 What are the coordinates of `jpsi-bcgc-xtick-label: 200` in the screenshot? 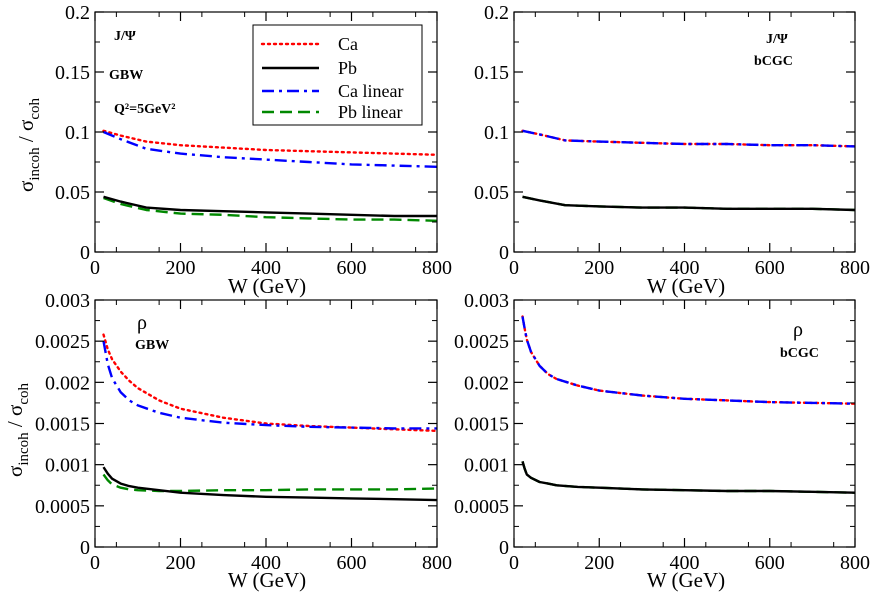 It's located at (599, 268).